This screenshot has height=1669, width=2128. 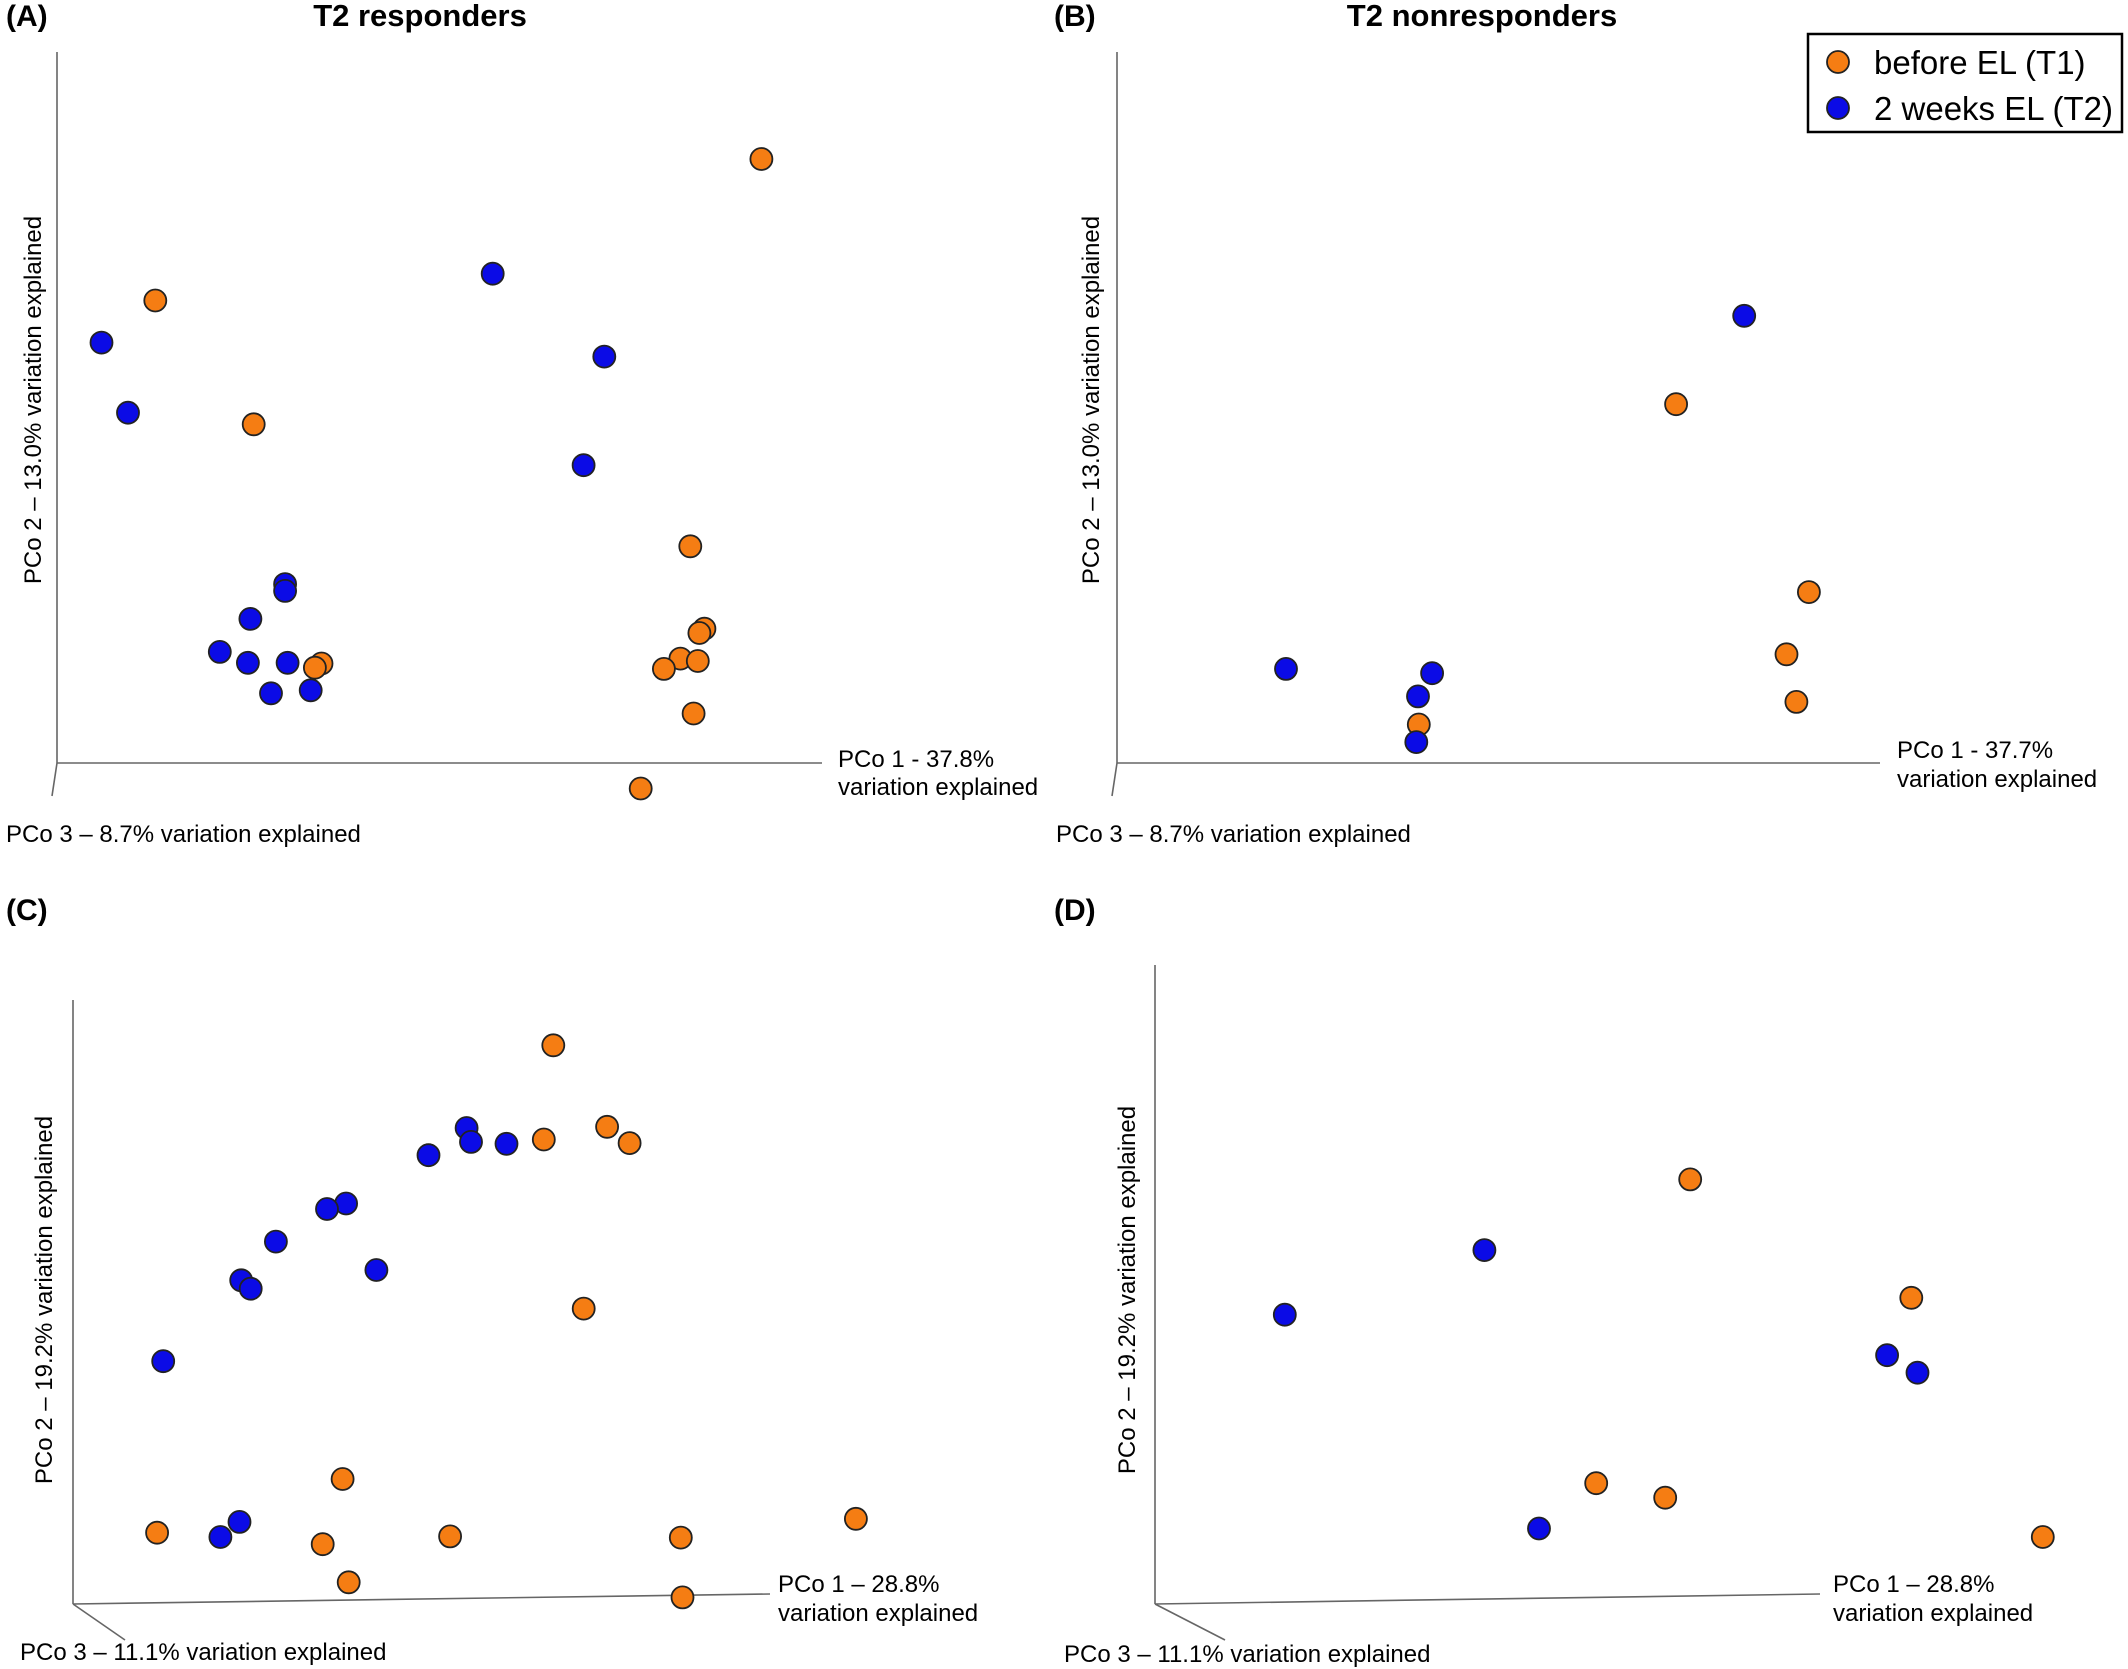 I want to click on panel-b-z-label: PCo 3 – 8.7% variation explained, so click(x=1233, y=834).